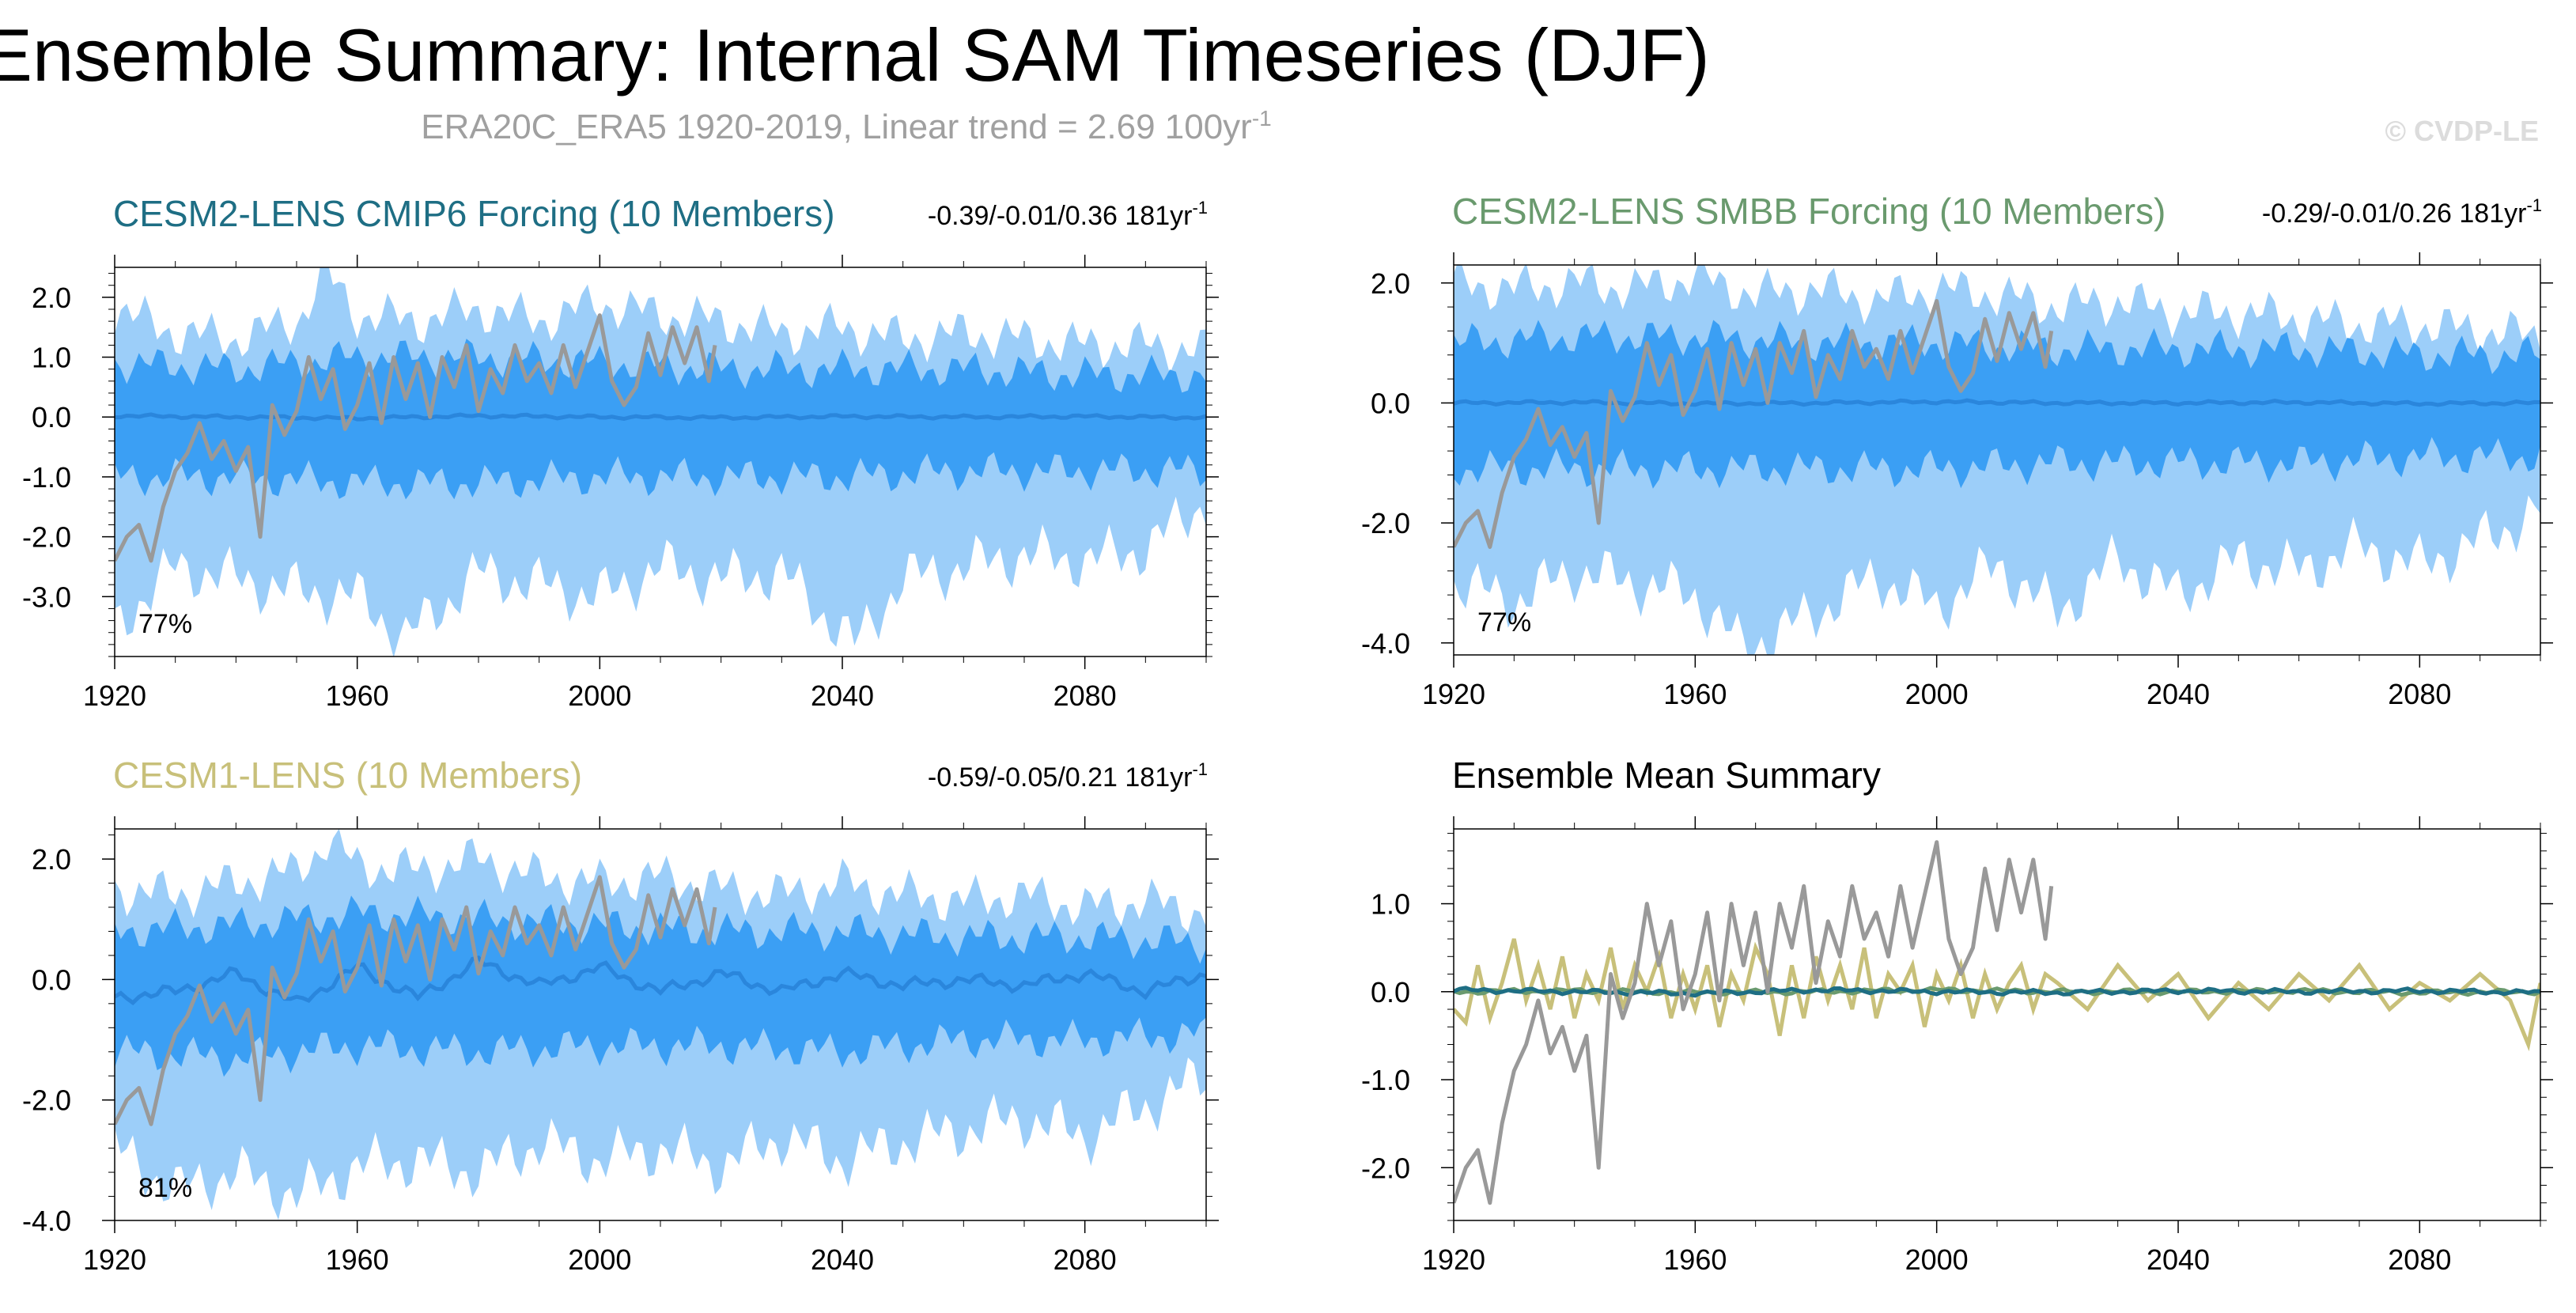  Describe the element at coordinates (1666, 775) in the screenshot. I see `panel-title: Ensemble Mean Summary` at that location.